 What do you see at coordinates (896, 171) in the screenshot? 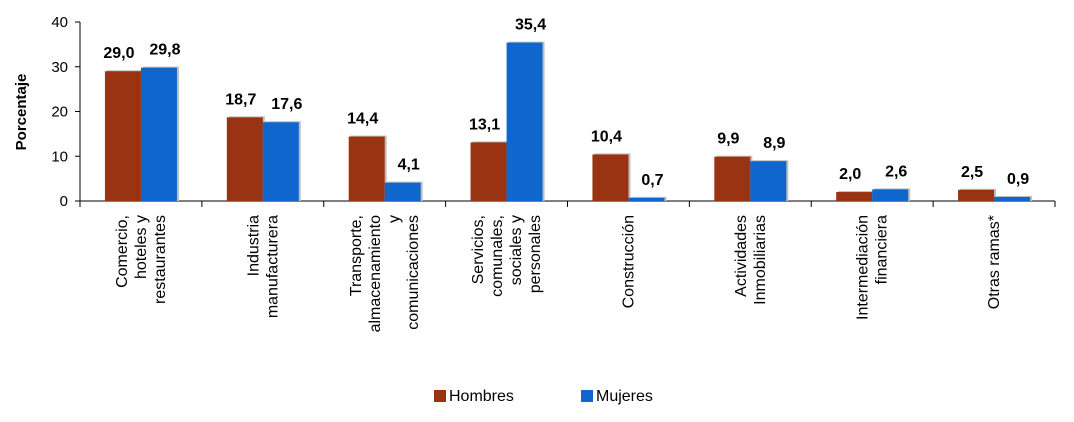
I see `data-label-mujeres: 2,6` at bounding box center [896, 171].